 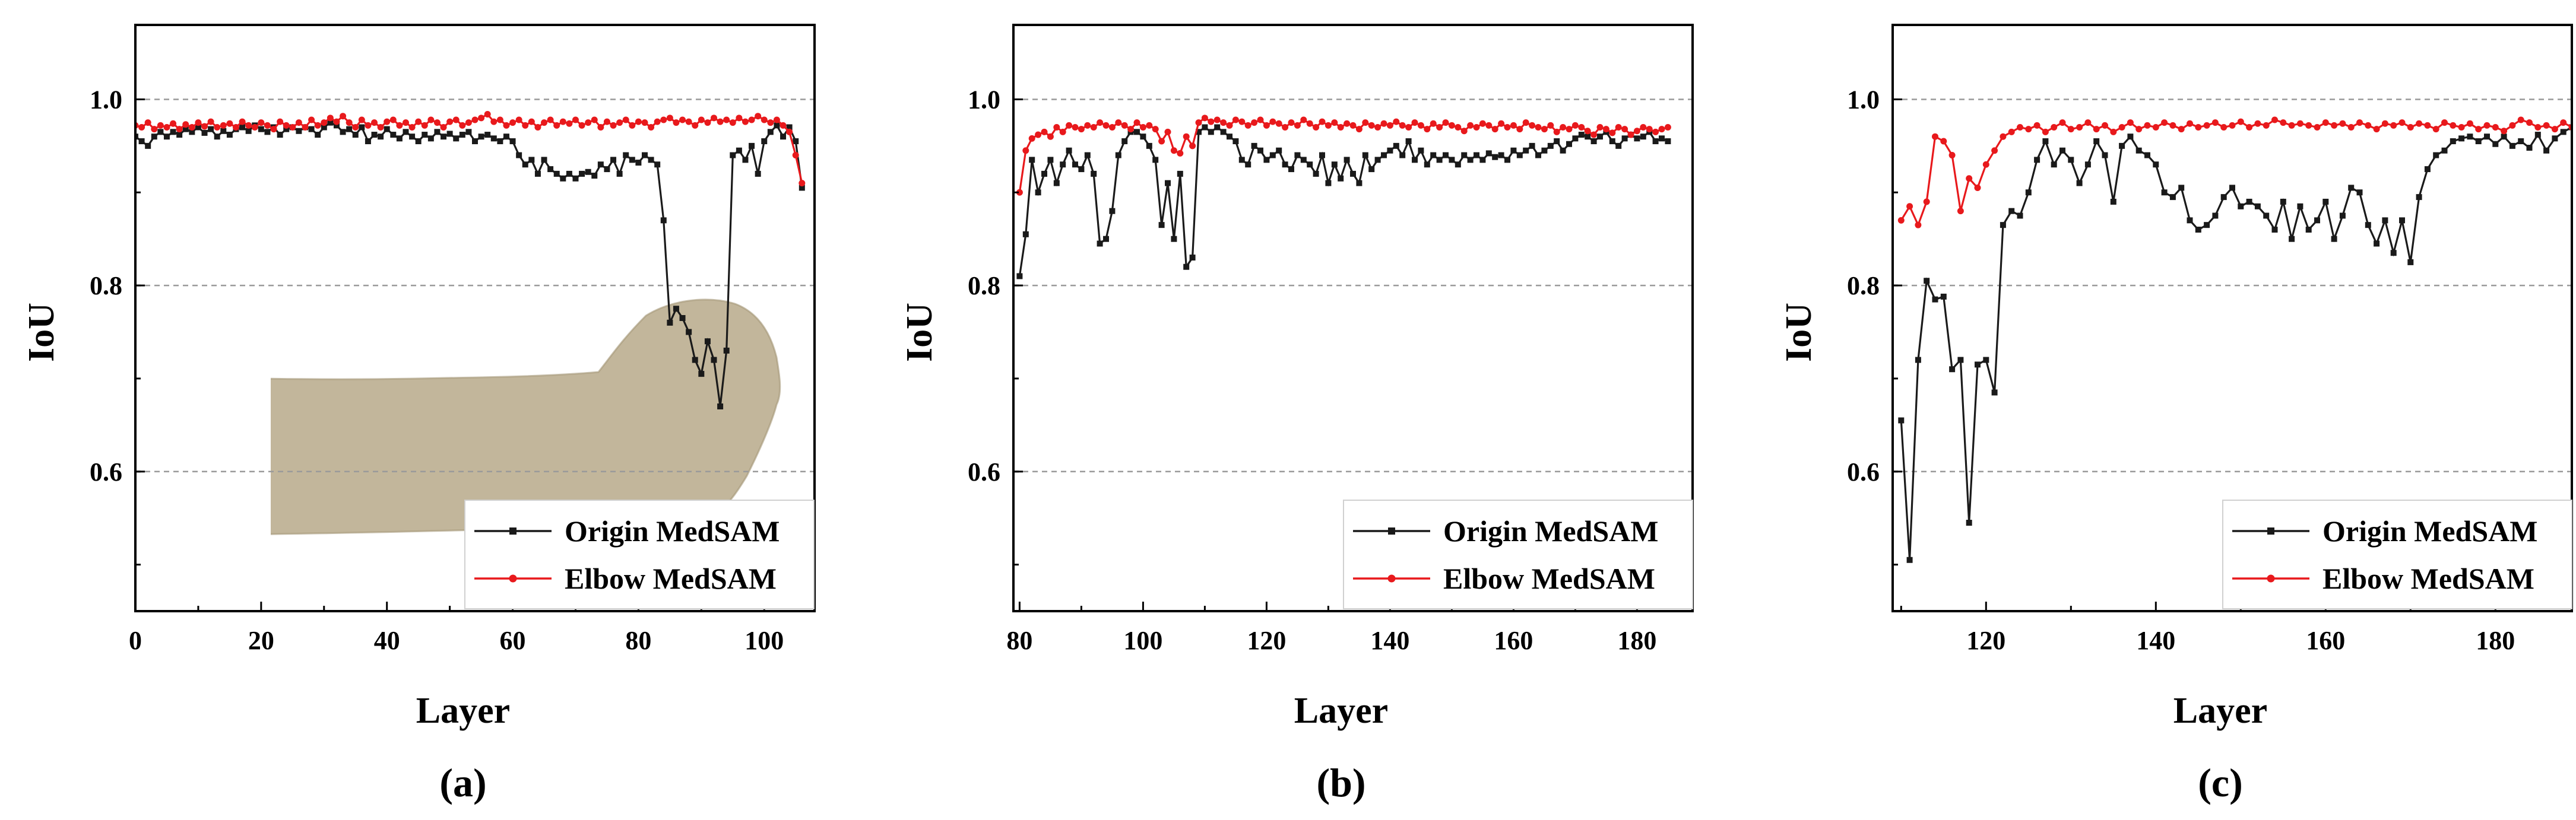 I want to click on series-elbow-medsam, so click(x=2235, y=172).